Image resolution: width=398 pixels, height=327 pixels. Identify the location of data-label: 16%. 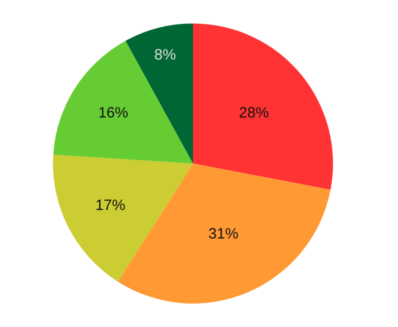
(113, 113).